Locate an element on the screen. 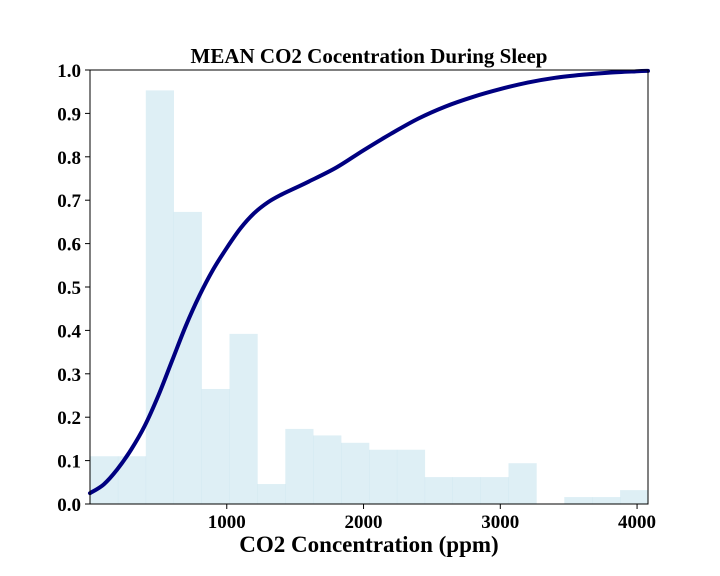 This screenshot has height=576, width=720. y-axis-ticks: 0.0 0.1 0.2 0.3 0.4 0.5 0.6 0.7 0.8 0.9 1.0 is located at coordinates (73, 288).